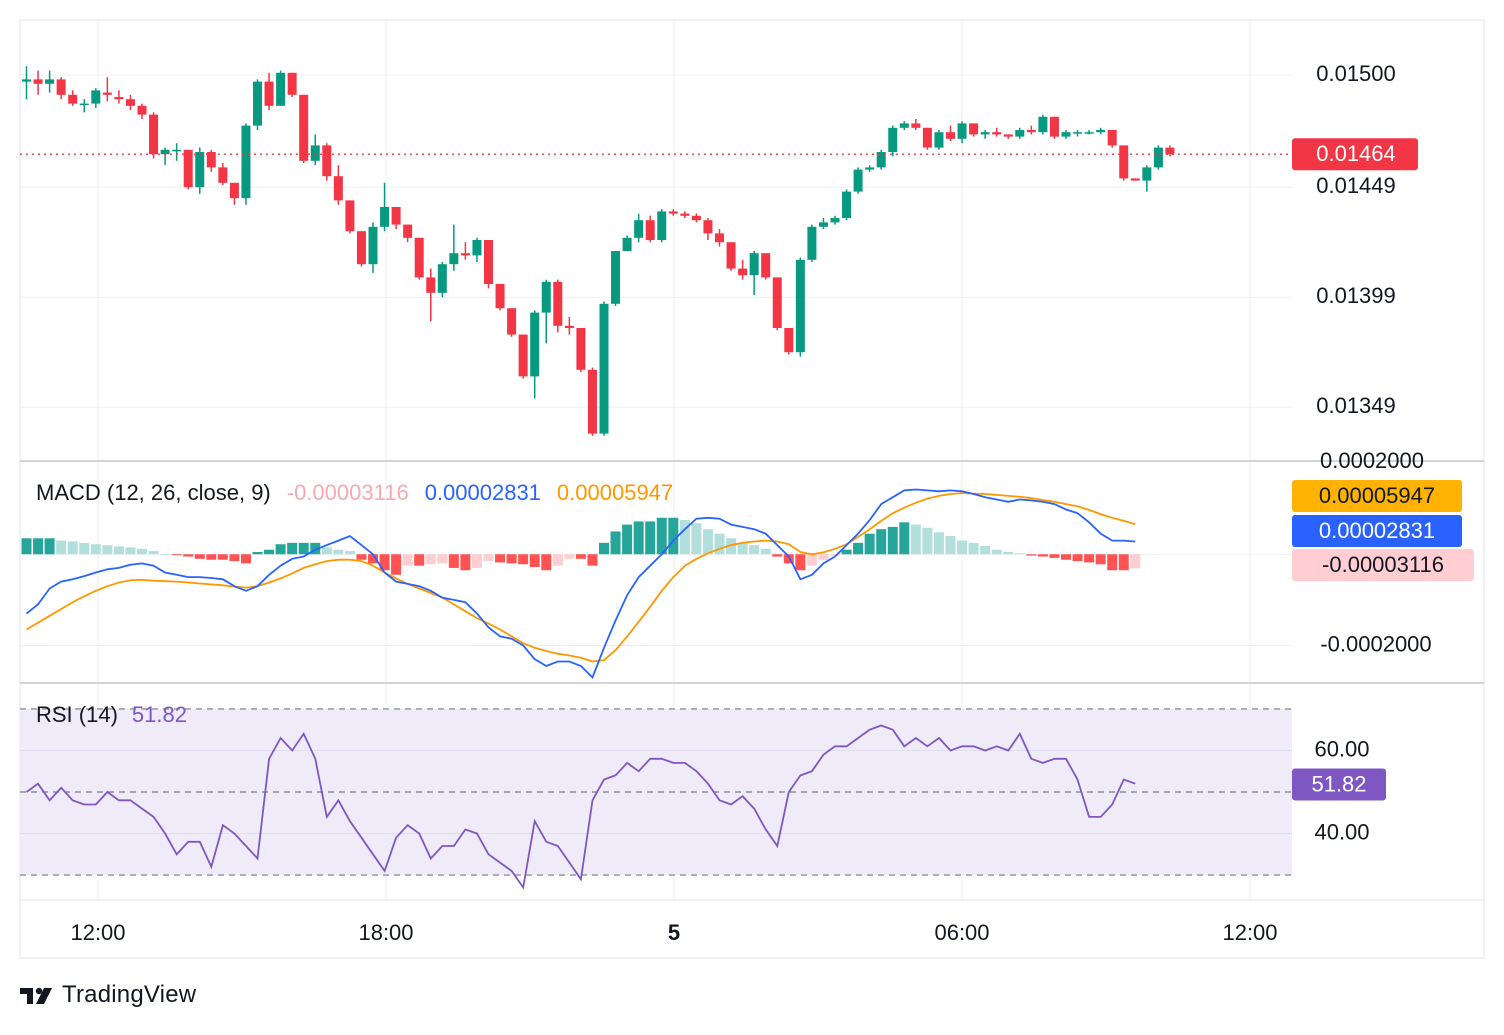  What do you see at coordinates (108, 995) in the screenshot?
I see `brand: TradingView` at bounding box center [108, 995].